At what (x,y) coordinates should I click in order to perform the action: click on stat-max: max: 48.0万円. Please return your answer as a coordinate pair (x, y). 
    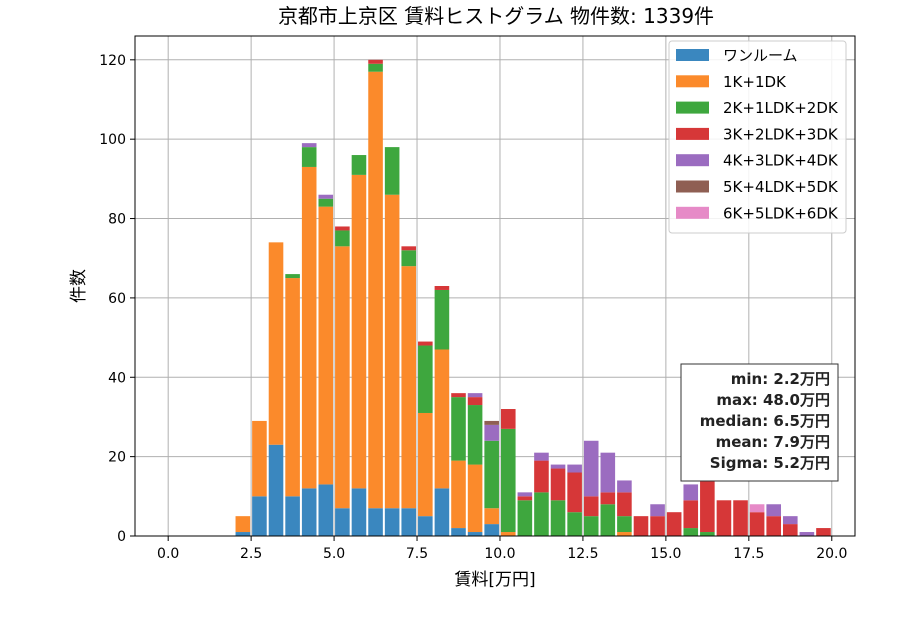
    Looking at the image, I should click on (773, 400).